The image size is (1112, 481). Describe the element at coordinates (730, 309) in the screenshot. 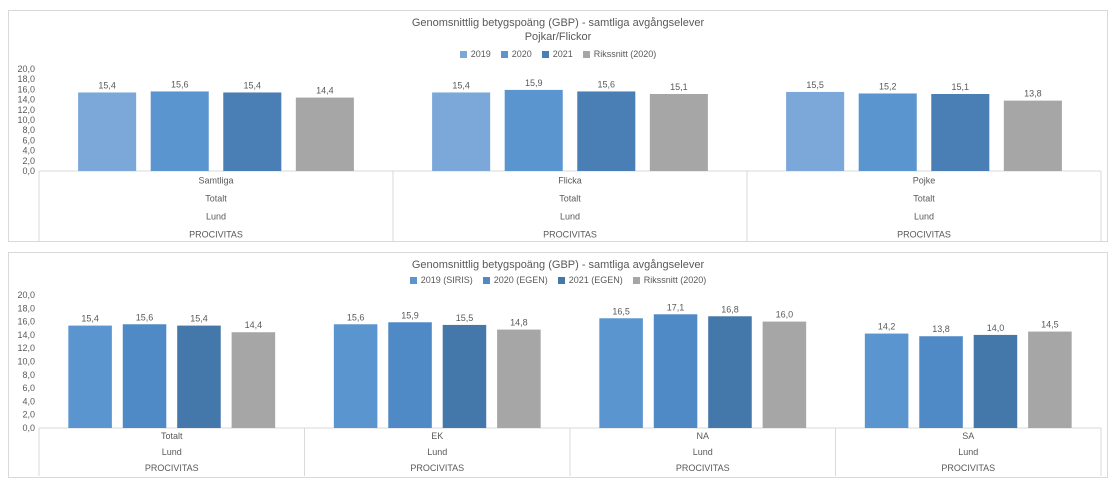

I see `data-label: 16,8` at that location.